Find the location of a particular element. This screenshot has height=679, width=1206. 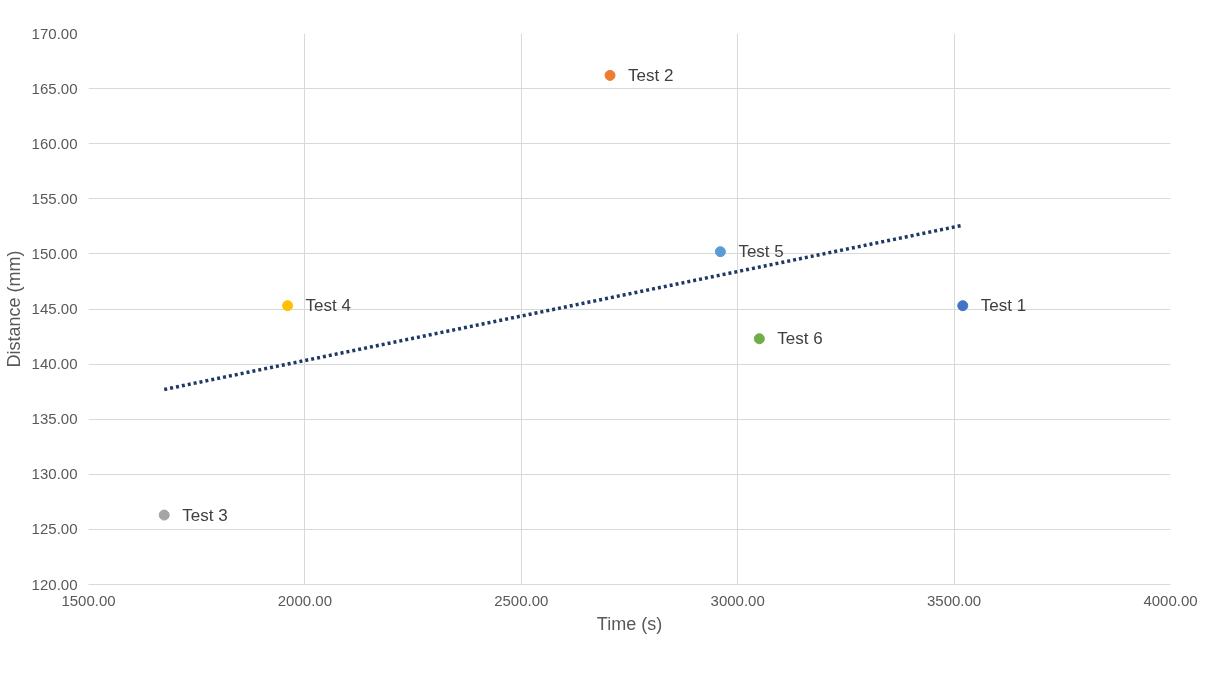

y-tick-label: 170.00 is located at coordinates (54, 33).